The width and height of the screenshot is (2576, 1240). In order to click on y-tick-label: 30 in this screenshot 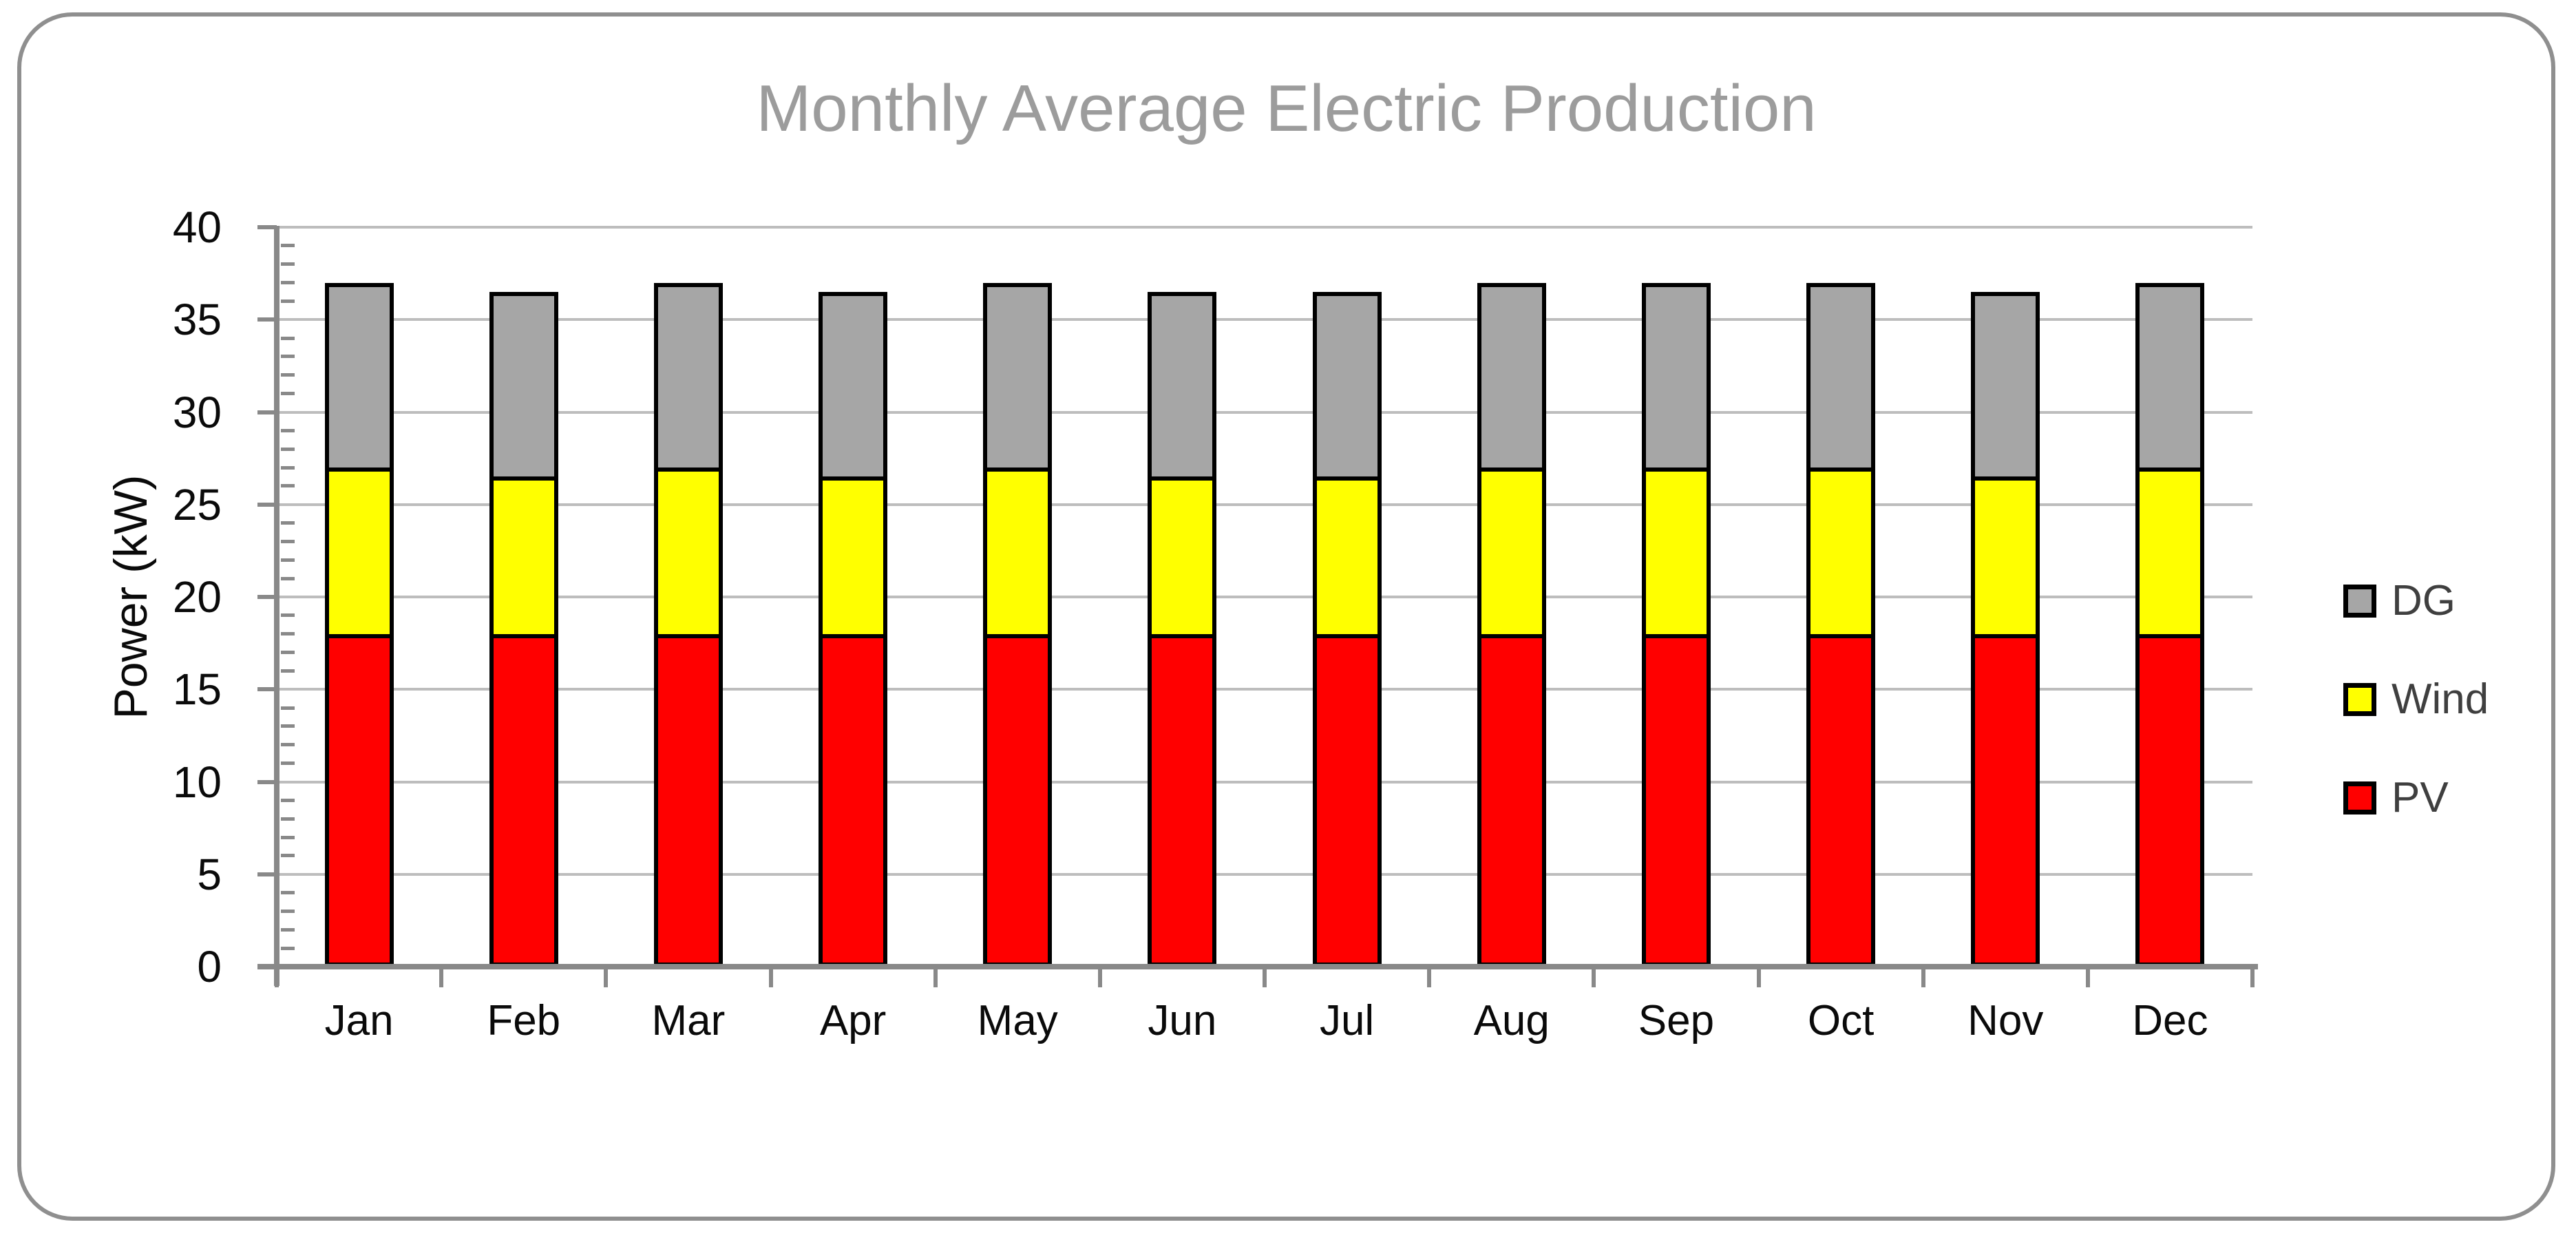, I will do `click(197, 412)`.